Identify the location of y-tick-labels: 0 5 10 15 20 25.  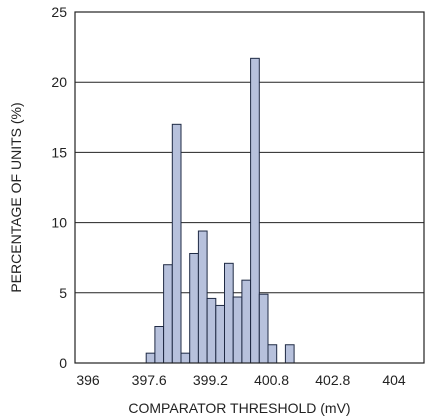
(59, 187).